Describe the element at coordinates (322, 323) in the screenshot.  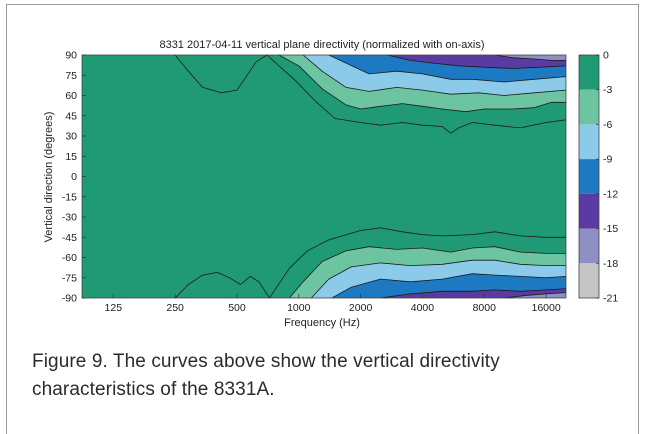
I see `x-axis-label: Frequency (Hz)` at that location.